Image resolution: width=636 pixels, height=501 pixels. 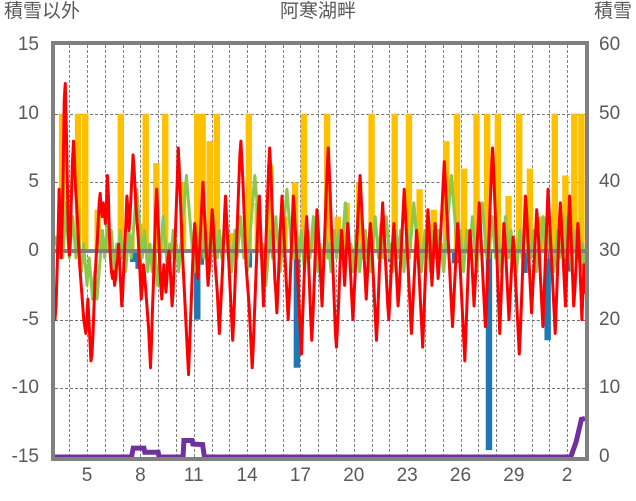 What do you see at coordinates (610, 44) in the screenshot?
I see `y-tick-right: 60` at bounding box center [610, 44].